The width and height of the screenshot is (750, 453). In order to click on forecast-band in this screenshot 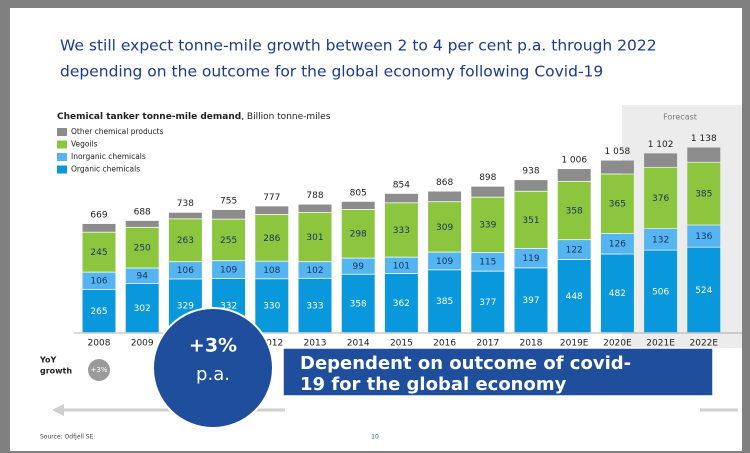, I will do `click(682, 226)`.